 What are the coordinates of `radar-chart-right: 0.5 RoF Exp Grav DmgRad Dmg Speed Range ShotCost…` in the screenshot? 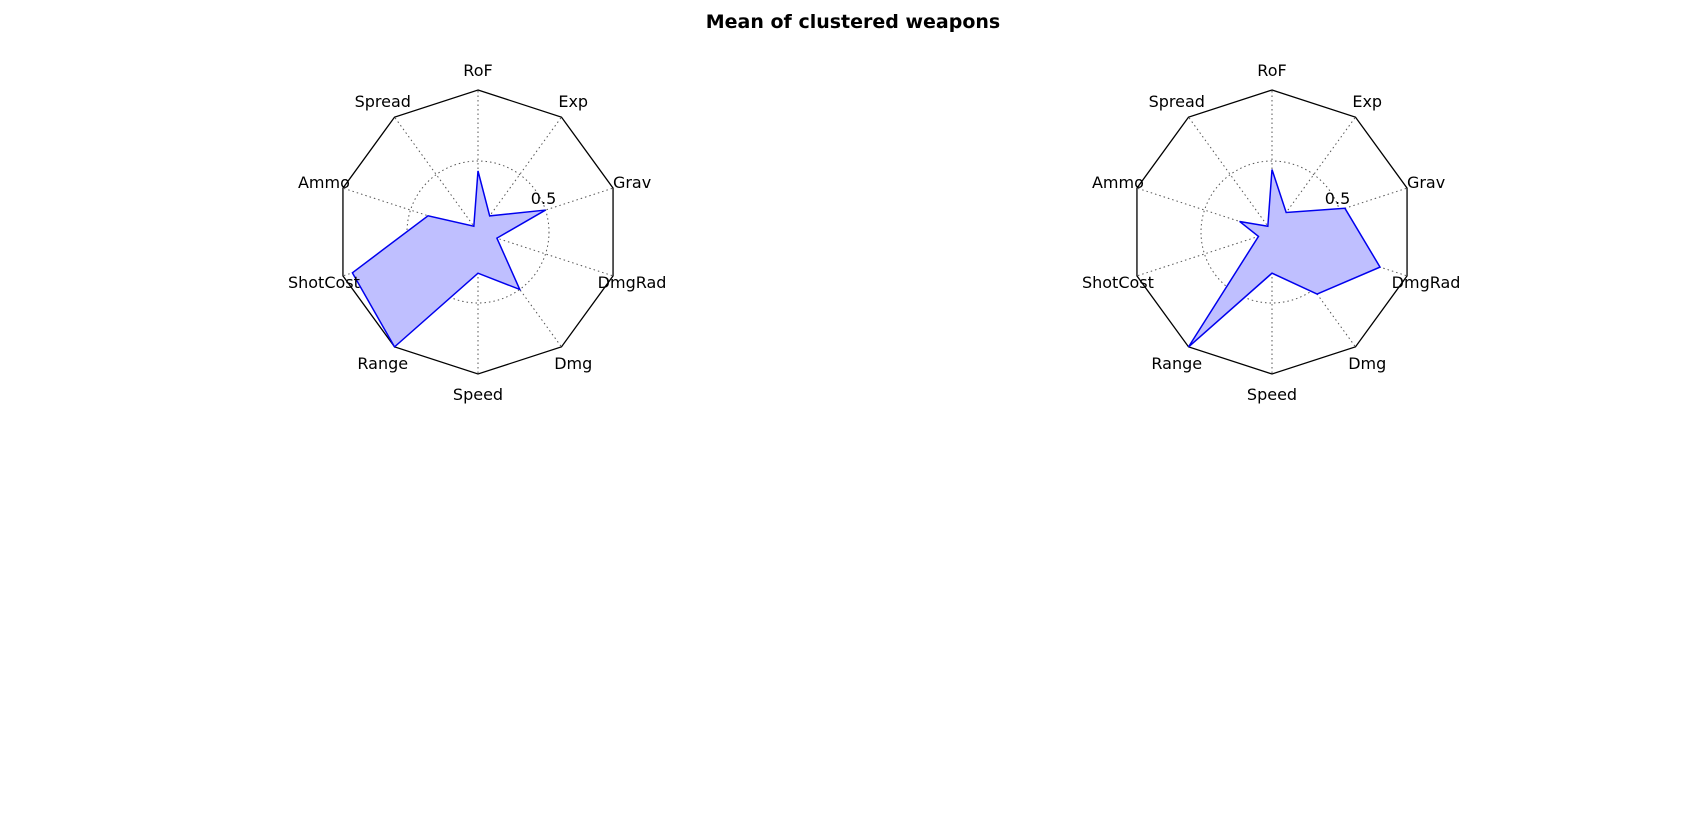 It's located at (1271, 232).